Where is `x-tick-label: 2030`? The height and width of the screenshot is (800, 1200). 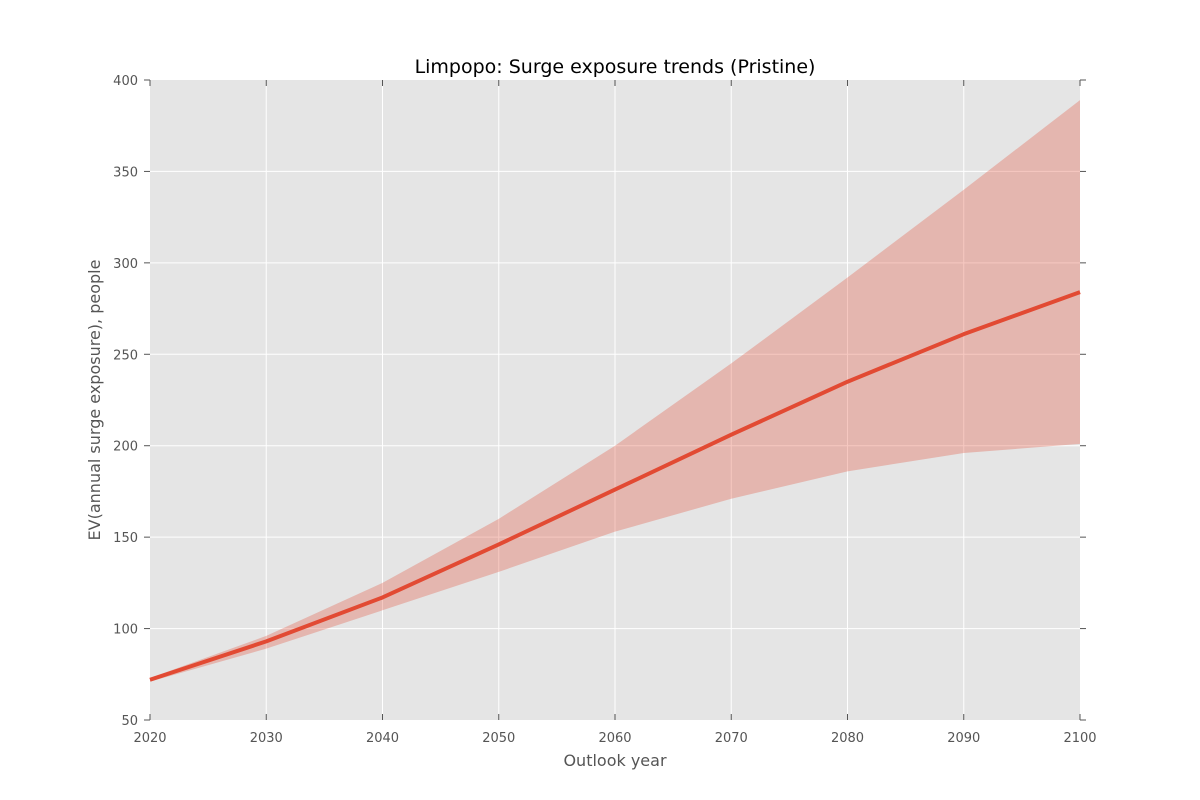
x-tick-label: 2030 is located at coordinates (266, 738).